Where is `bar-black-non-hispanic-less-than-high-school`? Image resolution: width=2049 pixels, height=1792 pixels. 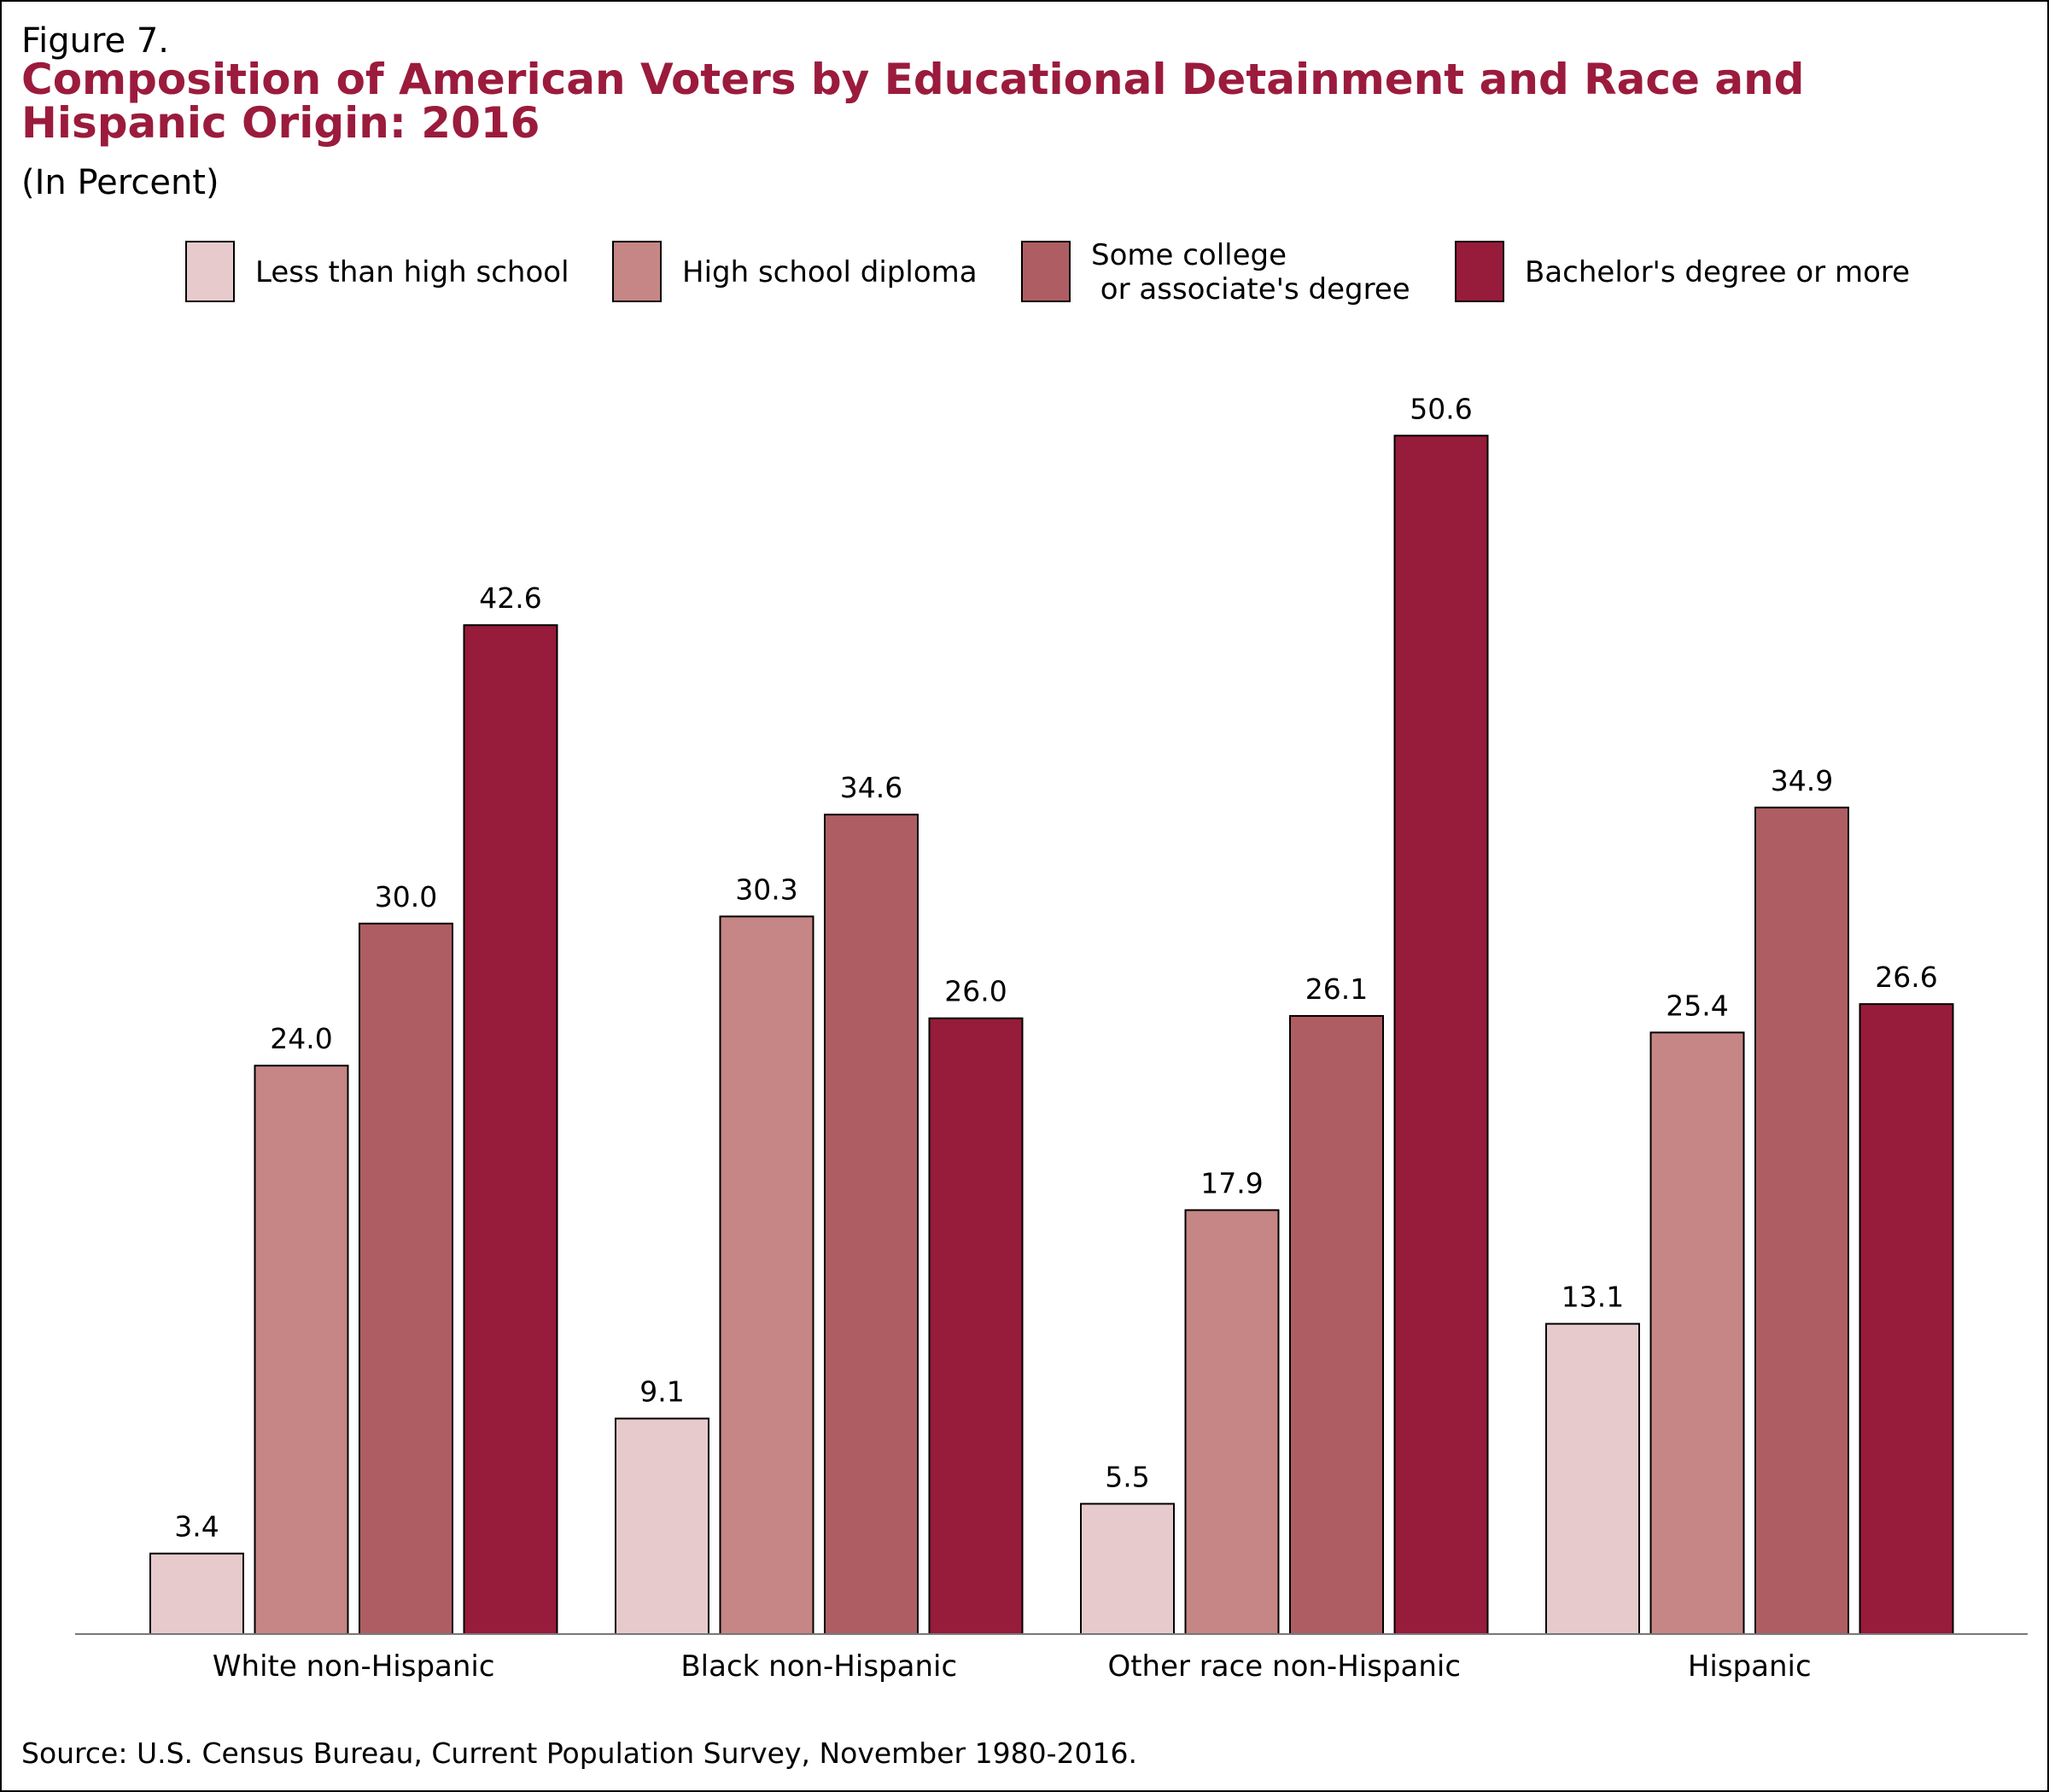 bar-black-non-hispanic-less-than-high-school is located at coordinates (662, 1526).